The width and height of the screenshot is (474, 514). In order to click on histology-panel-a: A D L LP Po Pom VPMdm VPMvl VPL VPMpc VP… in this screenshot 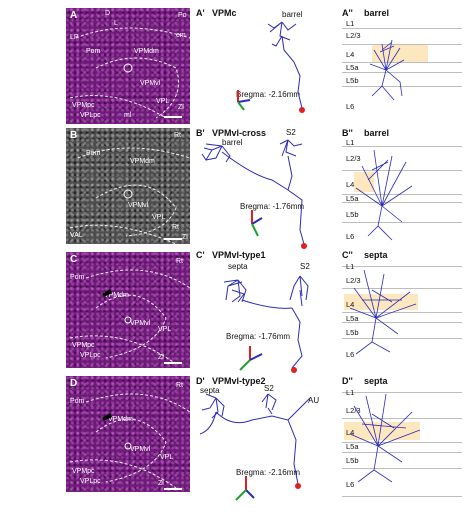, I will do `click(128, 66)`.